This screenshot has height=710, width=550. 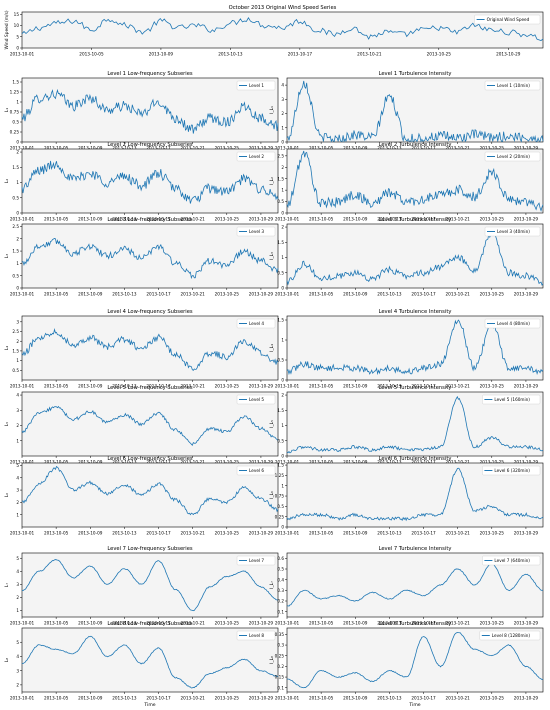 I want to click on chart-title: Level 5 Turbulence Intensity, so click(x=415, y=388).